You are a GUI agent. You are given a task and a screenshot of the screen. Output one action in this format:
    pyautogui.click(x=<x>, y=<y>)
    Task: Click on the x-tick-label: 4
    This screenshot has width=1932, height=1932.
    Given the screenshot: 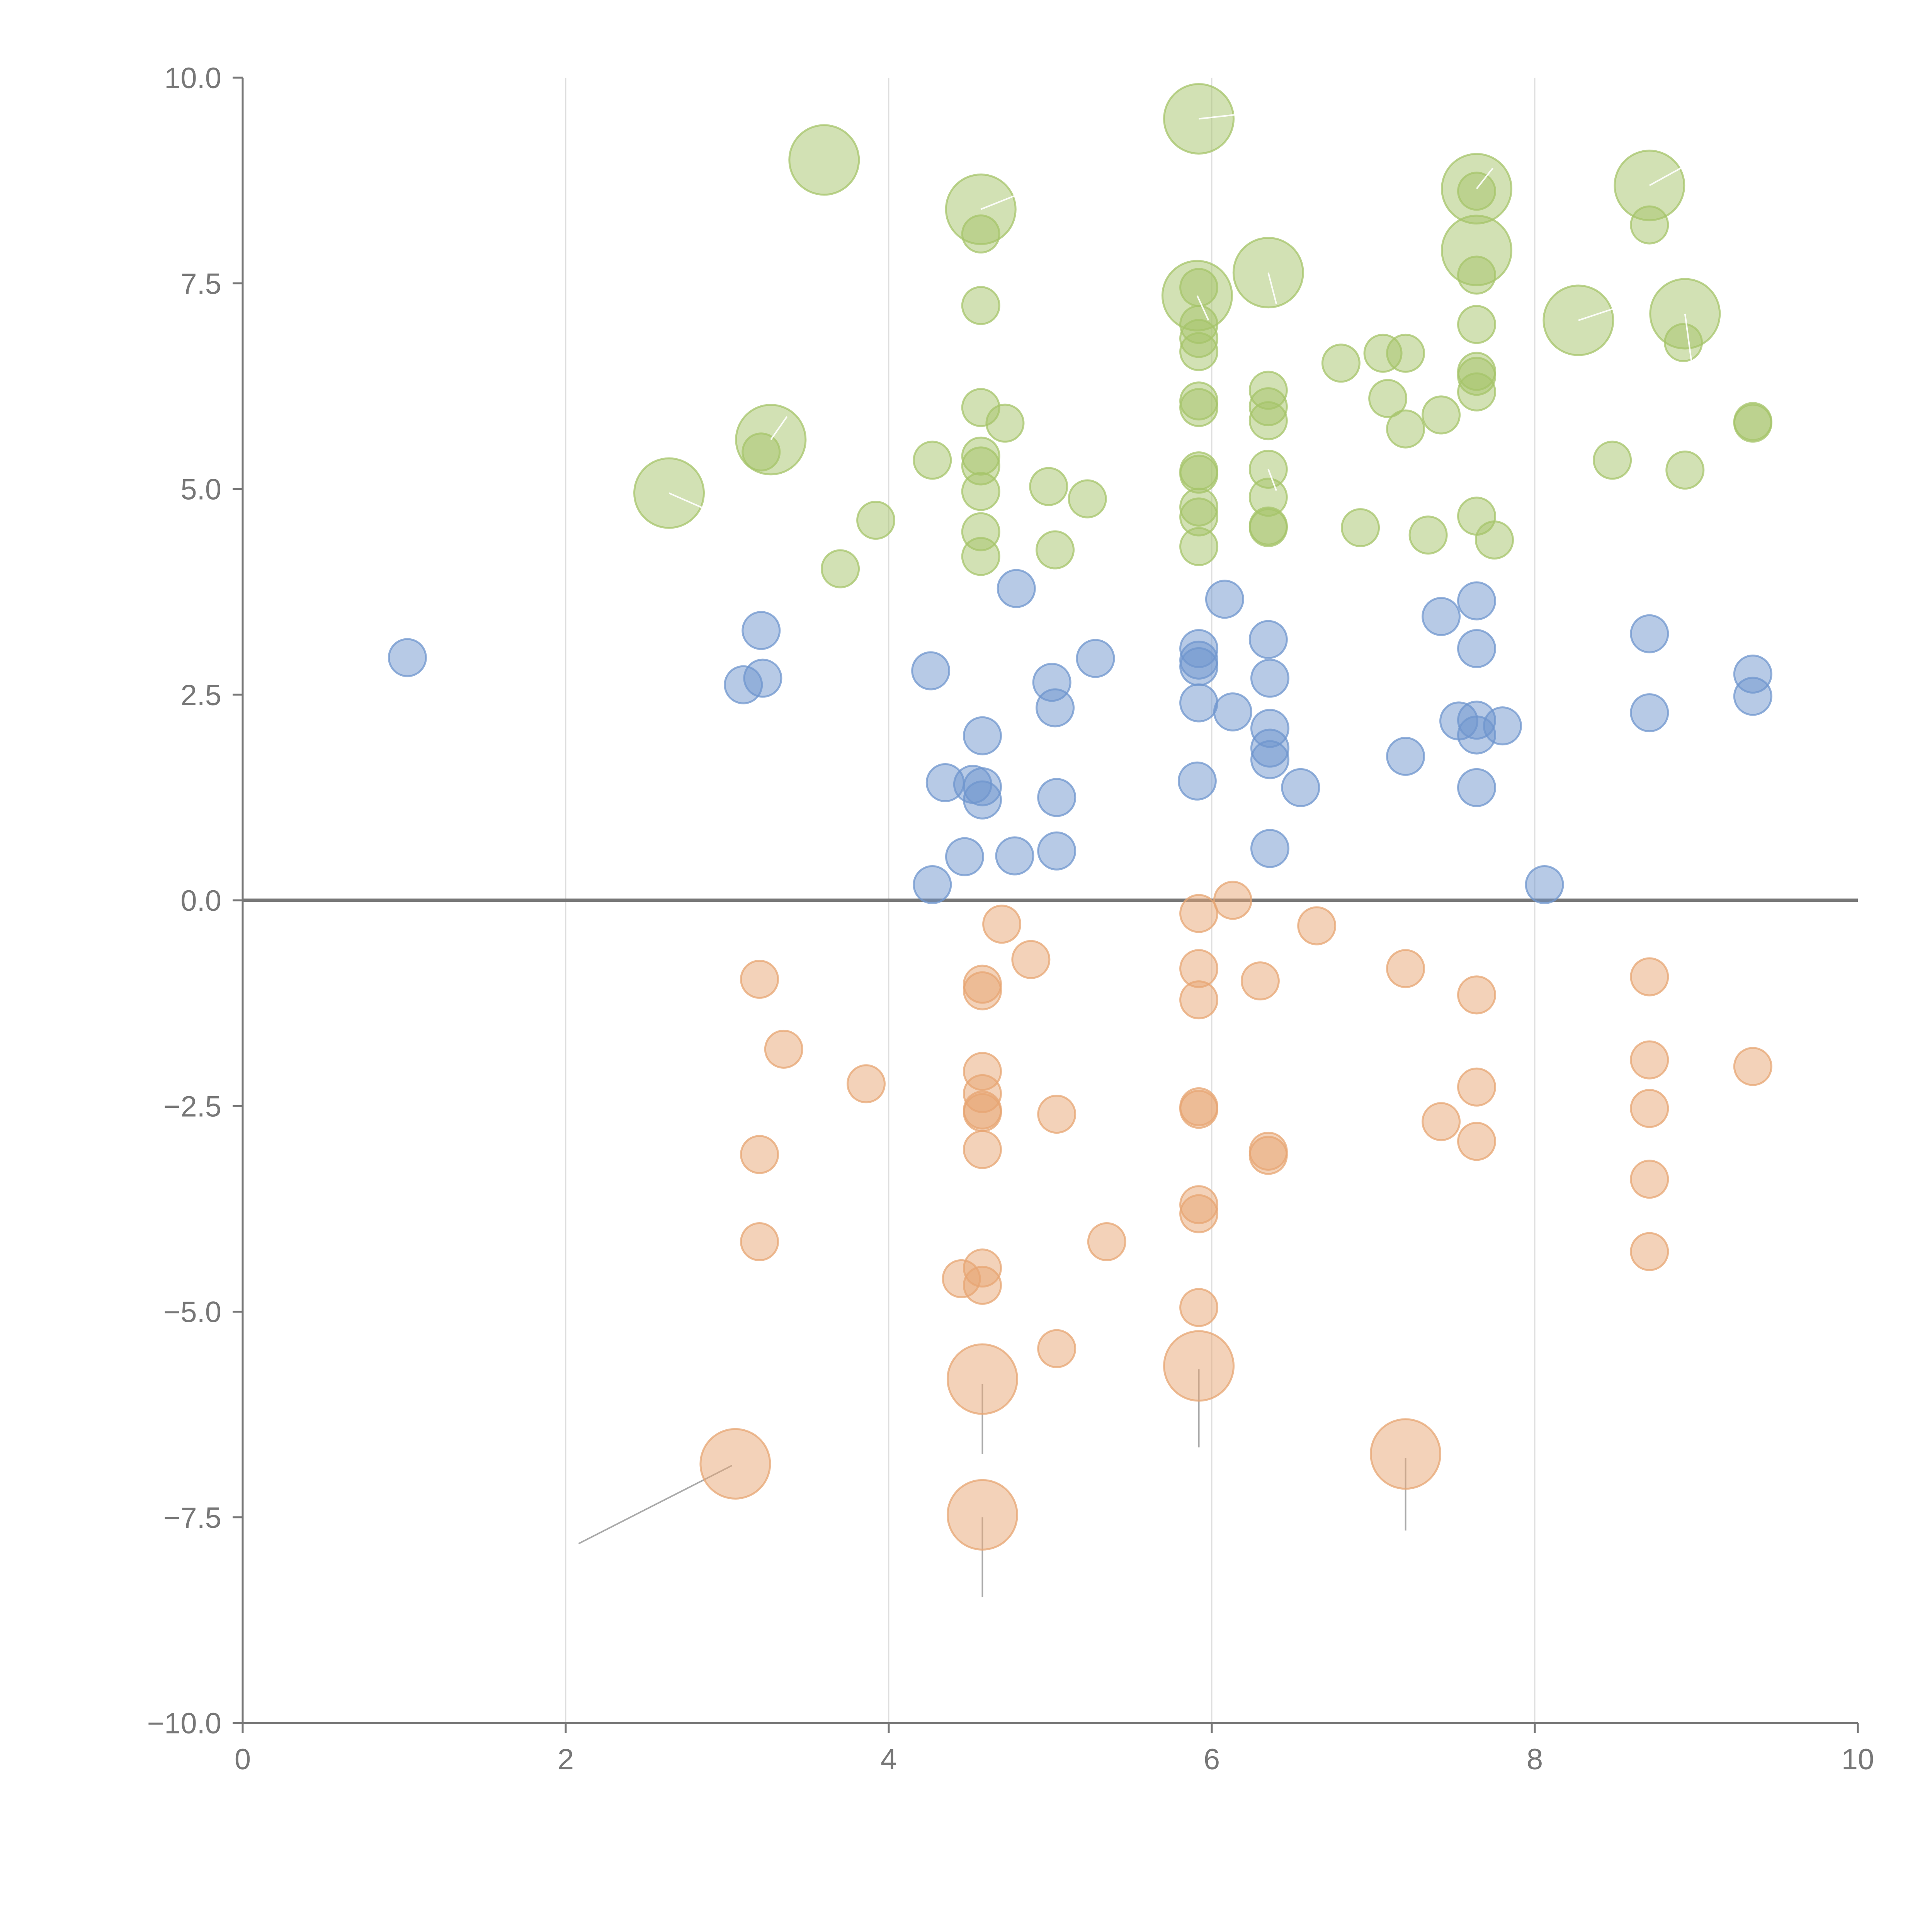 What is the action you would take?
    pyautogui.click(x=889, y=1759)
    